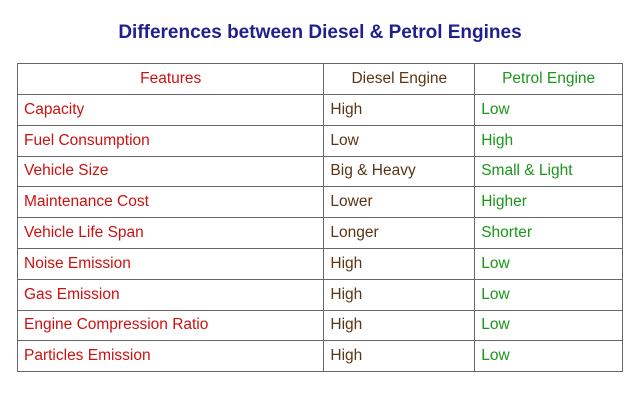 This screenshot has height=413, width=640. I want to click on table-row: Engine Compression Ratio High Low, so click(319, 325).